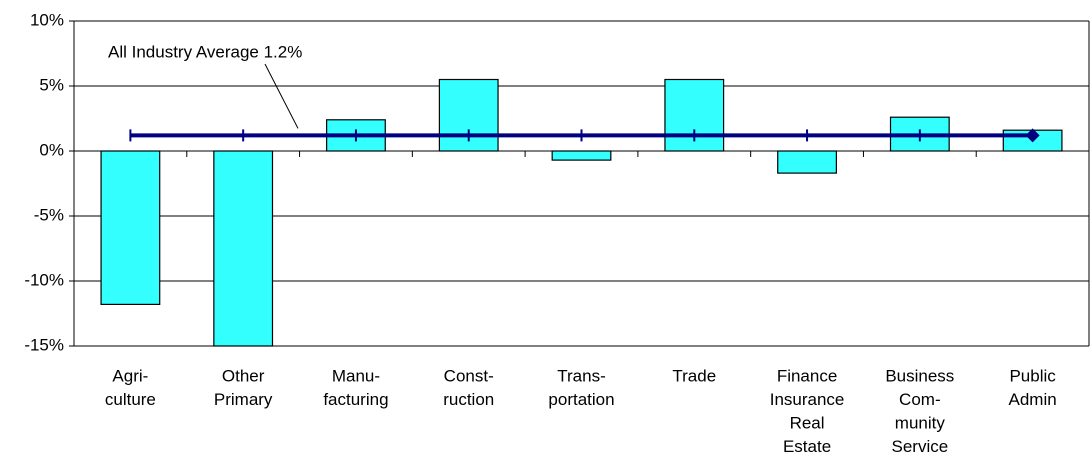  What do you see at coordinates (205, 51) in the screenshot?
I see `average-label: All Industry Average 1.2%` at bounding box center [205, 51].